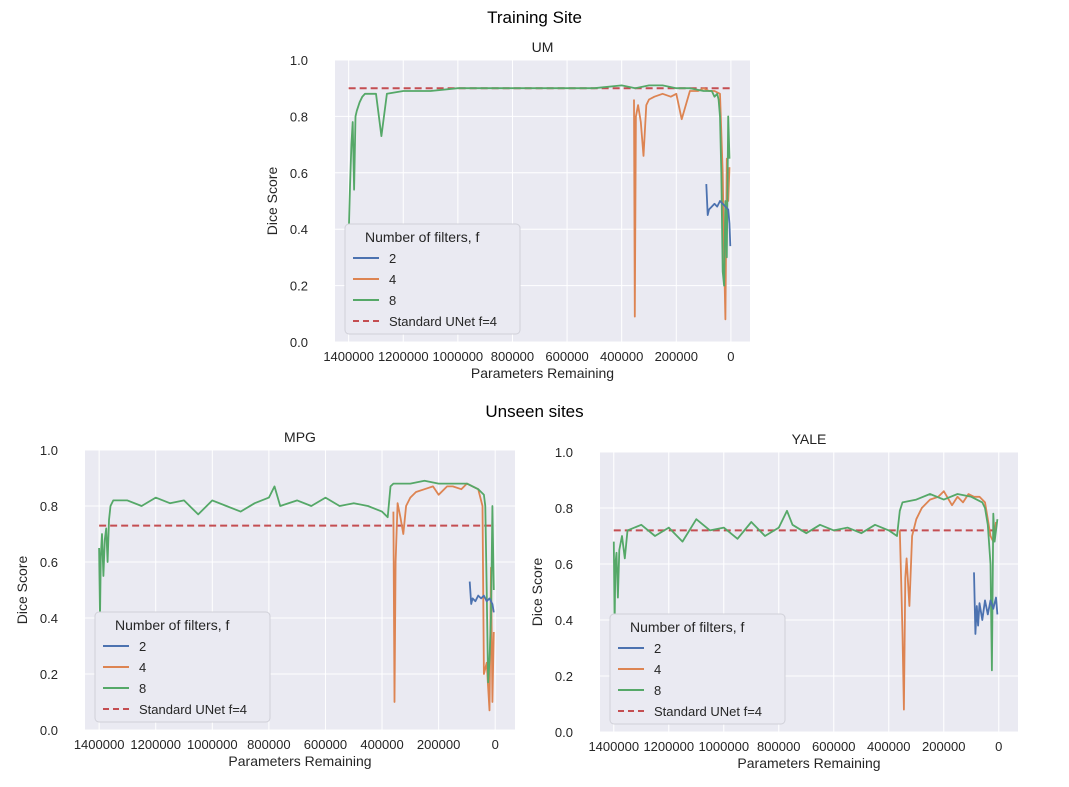 The height and width of the screenshot is (787, 1069). I want to click on chart-title: UM, so click(543, 47).